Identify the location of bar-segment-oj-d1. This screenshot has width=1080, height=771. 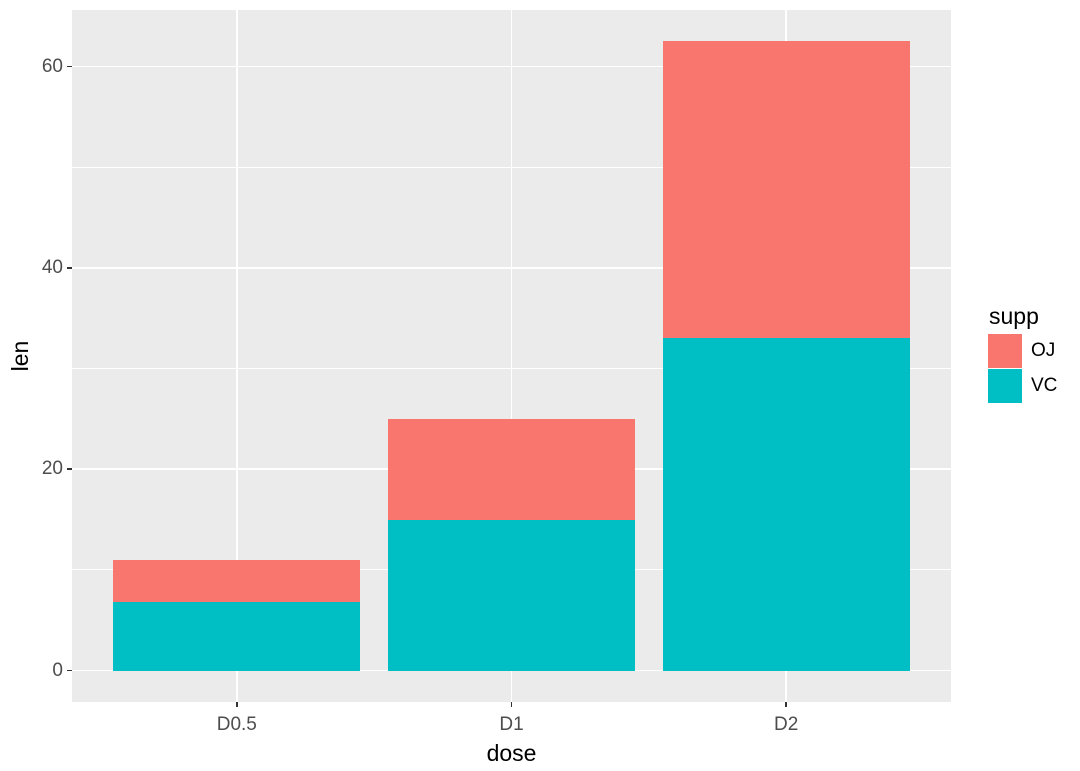
(511, 469).